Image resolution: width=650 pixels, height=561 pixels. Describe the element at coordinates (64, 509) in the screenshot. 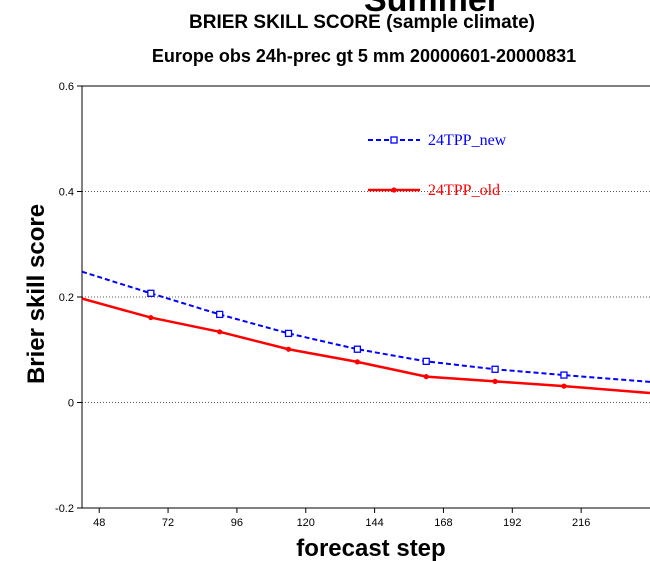

I see `y-tick-label: -0.2` at that location.